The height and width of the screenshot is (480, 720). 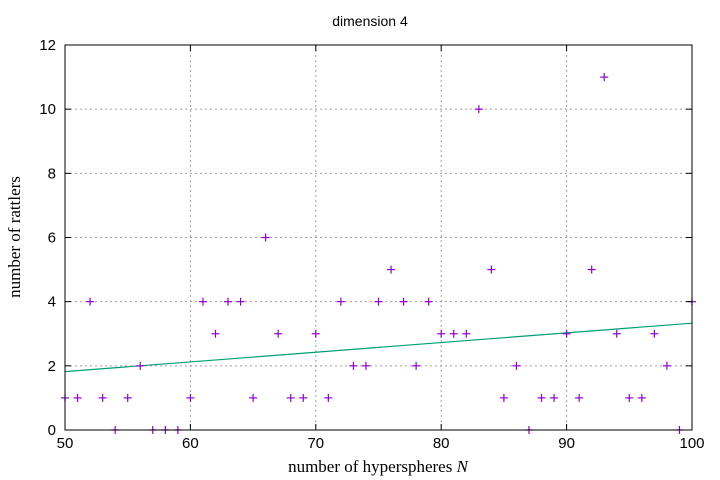 I want to click on y-tick-label: 2, so click(x=52, y=366).